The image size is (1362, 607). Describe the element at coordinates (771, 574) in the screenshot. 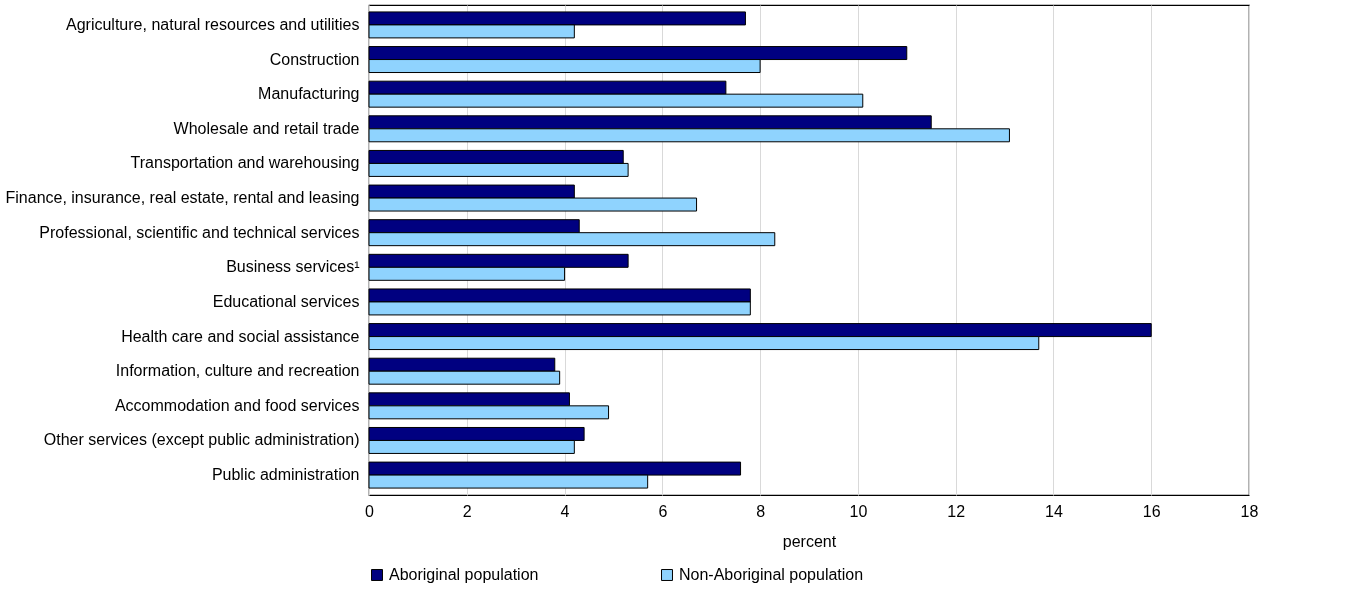

I see `legend-label: Non-Aboriginal population` at that location.